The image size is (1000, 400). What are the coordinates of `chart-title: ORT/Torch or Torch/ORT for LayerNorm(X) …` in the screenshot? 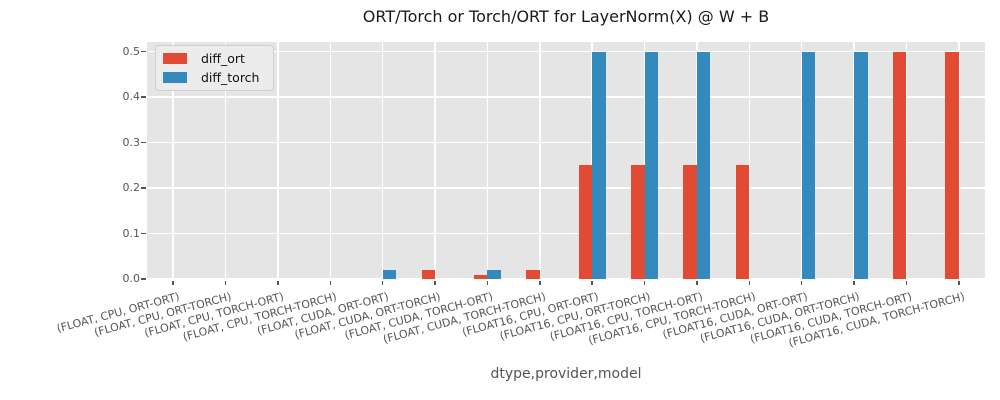 It's located at (566, 16).